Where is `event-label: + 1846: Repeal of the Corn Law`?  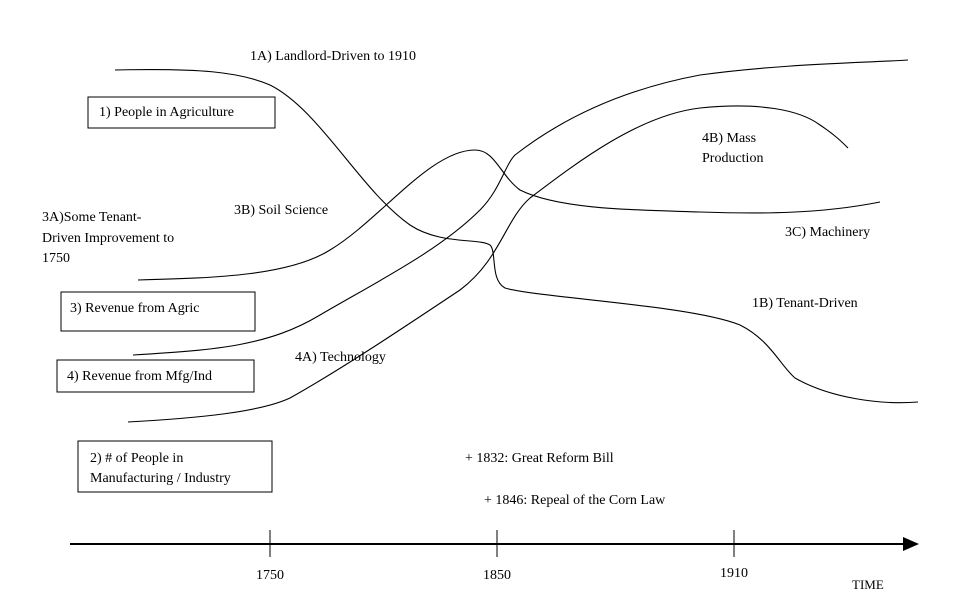 event-label: + 1846: Repeal of the Corn Law is located at coordinates (575, 500).